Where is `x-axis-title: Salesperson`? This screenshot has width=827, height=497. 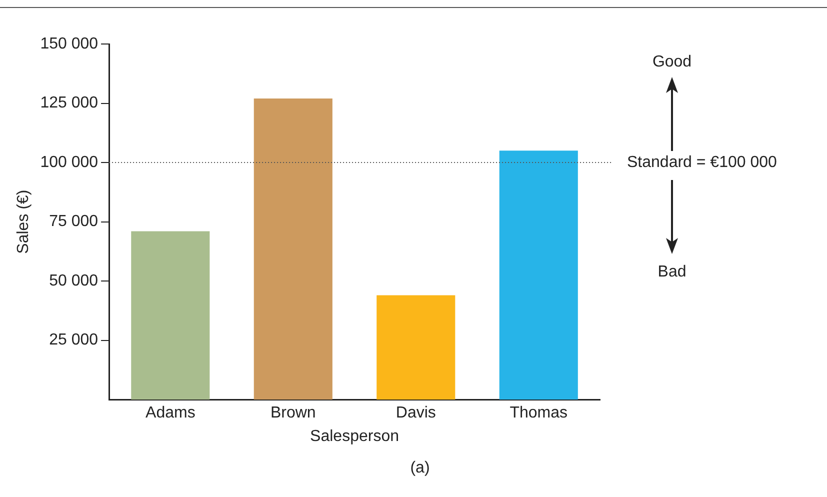 x-axis-title: Salesperson is located at coordinates (354, 436).